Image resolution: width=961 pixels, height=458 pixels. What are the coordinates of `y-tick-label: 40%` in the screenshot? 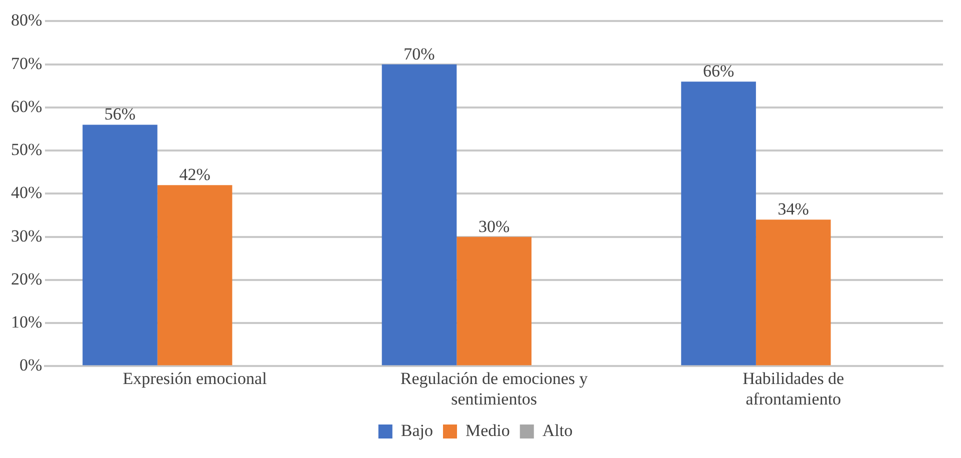 It's located at (26, 192).